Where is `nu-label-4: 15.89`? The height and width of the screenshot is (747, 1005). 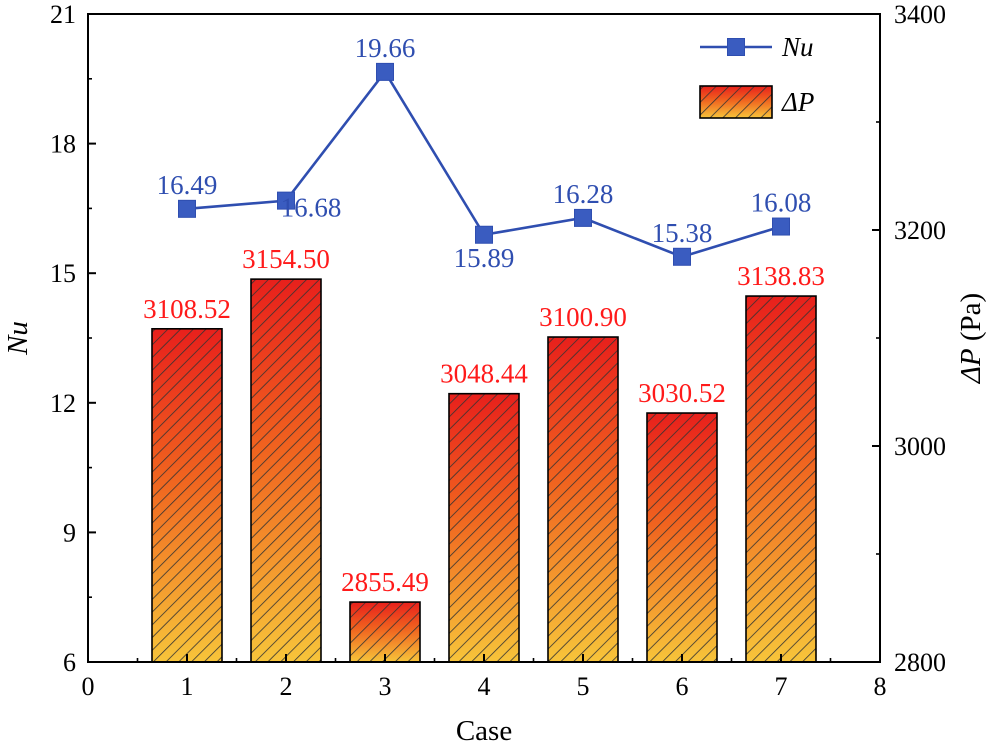
nu-label-4: 15.89 is located at coordinates (484, 258).